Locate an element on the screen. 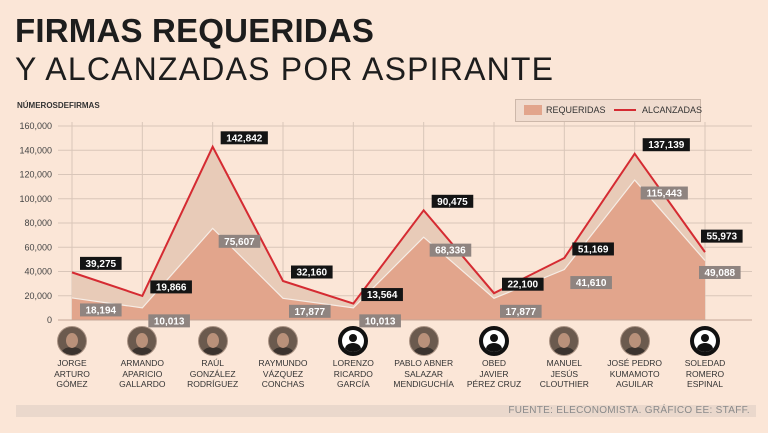 This screenshot has height=433, width=768. y-tick-label: 60,000 is located at coordinates (38, 247).